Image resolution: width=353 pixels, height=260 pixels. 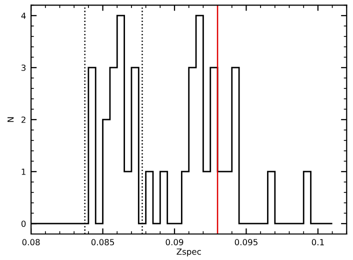 What do you see at coordinates (11, 119) in the screenshot?
I see `y-axis-title: N` at bounding box center [11, 119].